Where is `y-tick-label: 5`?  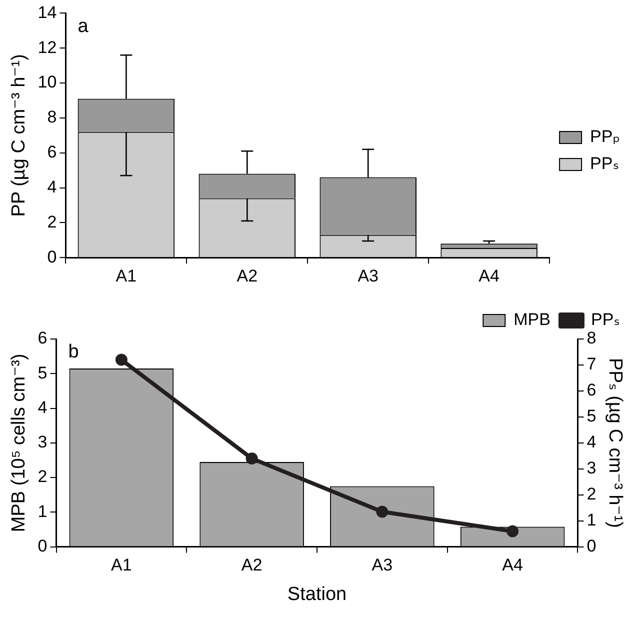 y-tick-label: 5 is located at coordinates (43, 372).